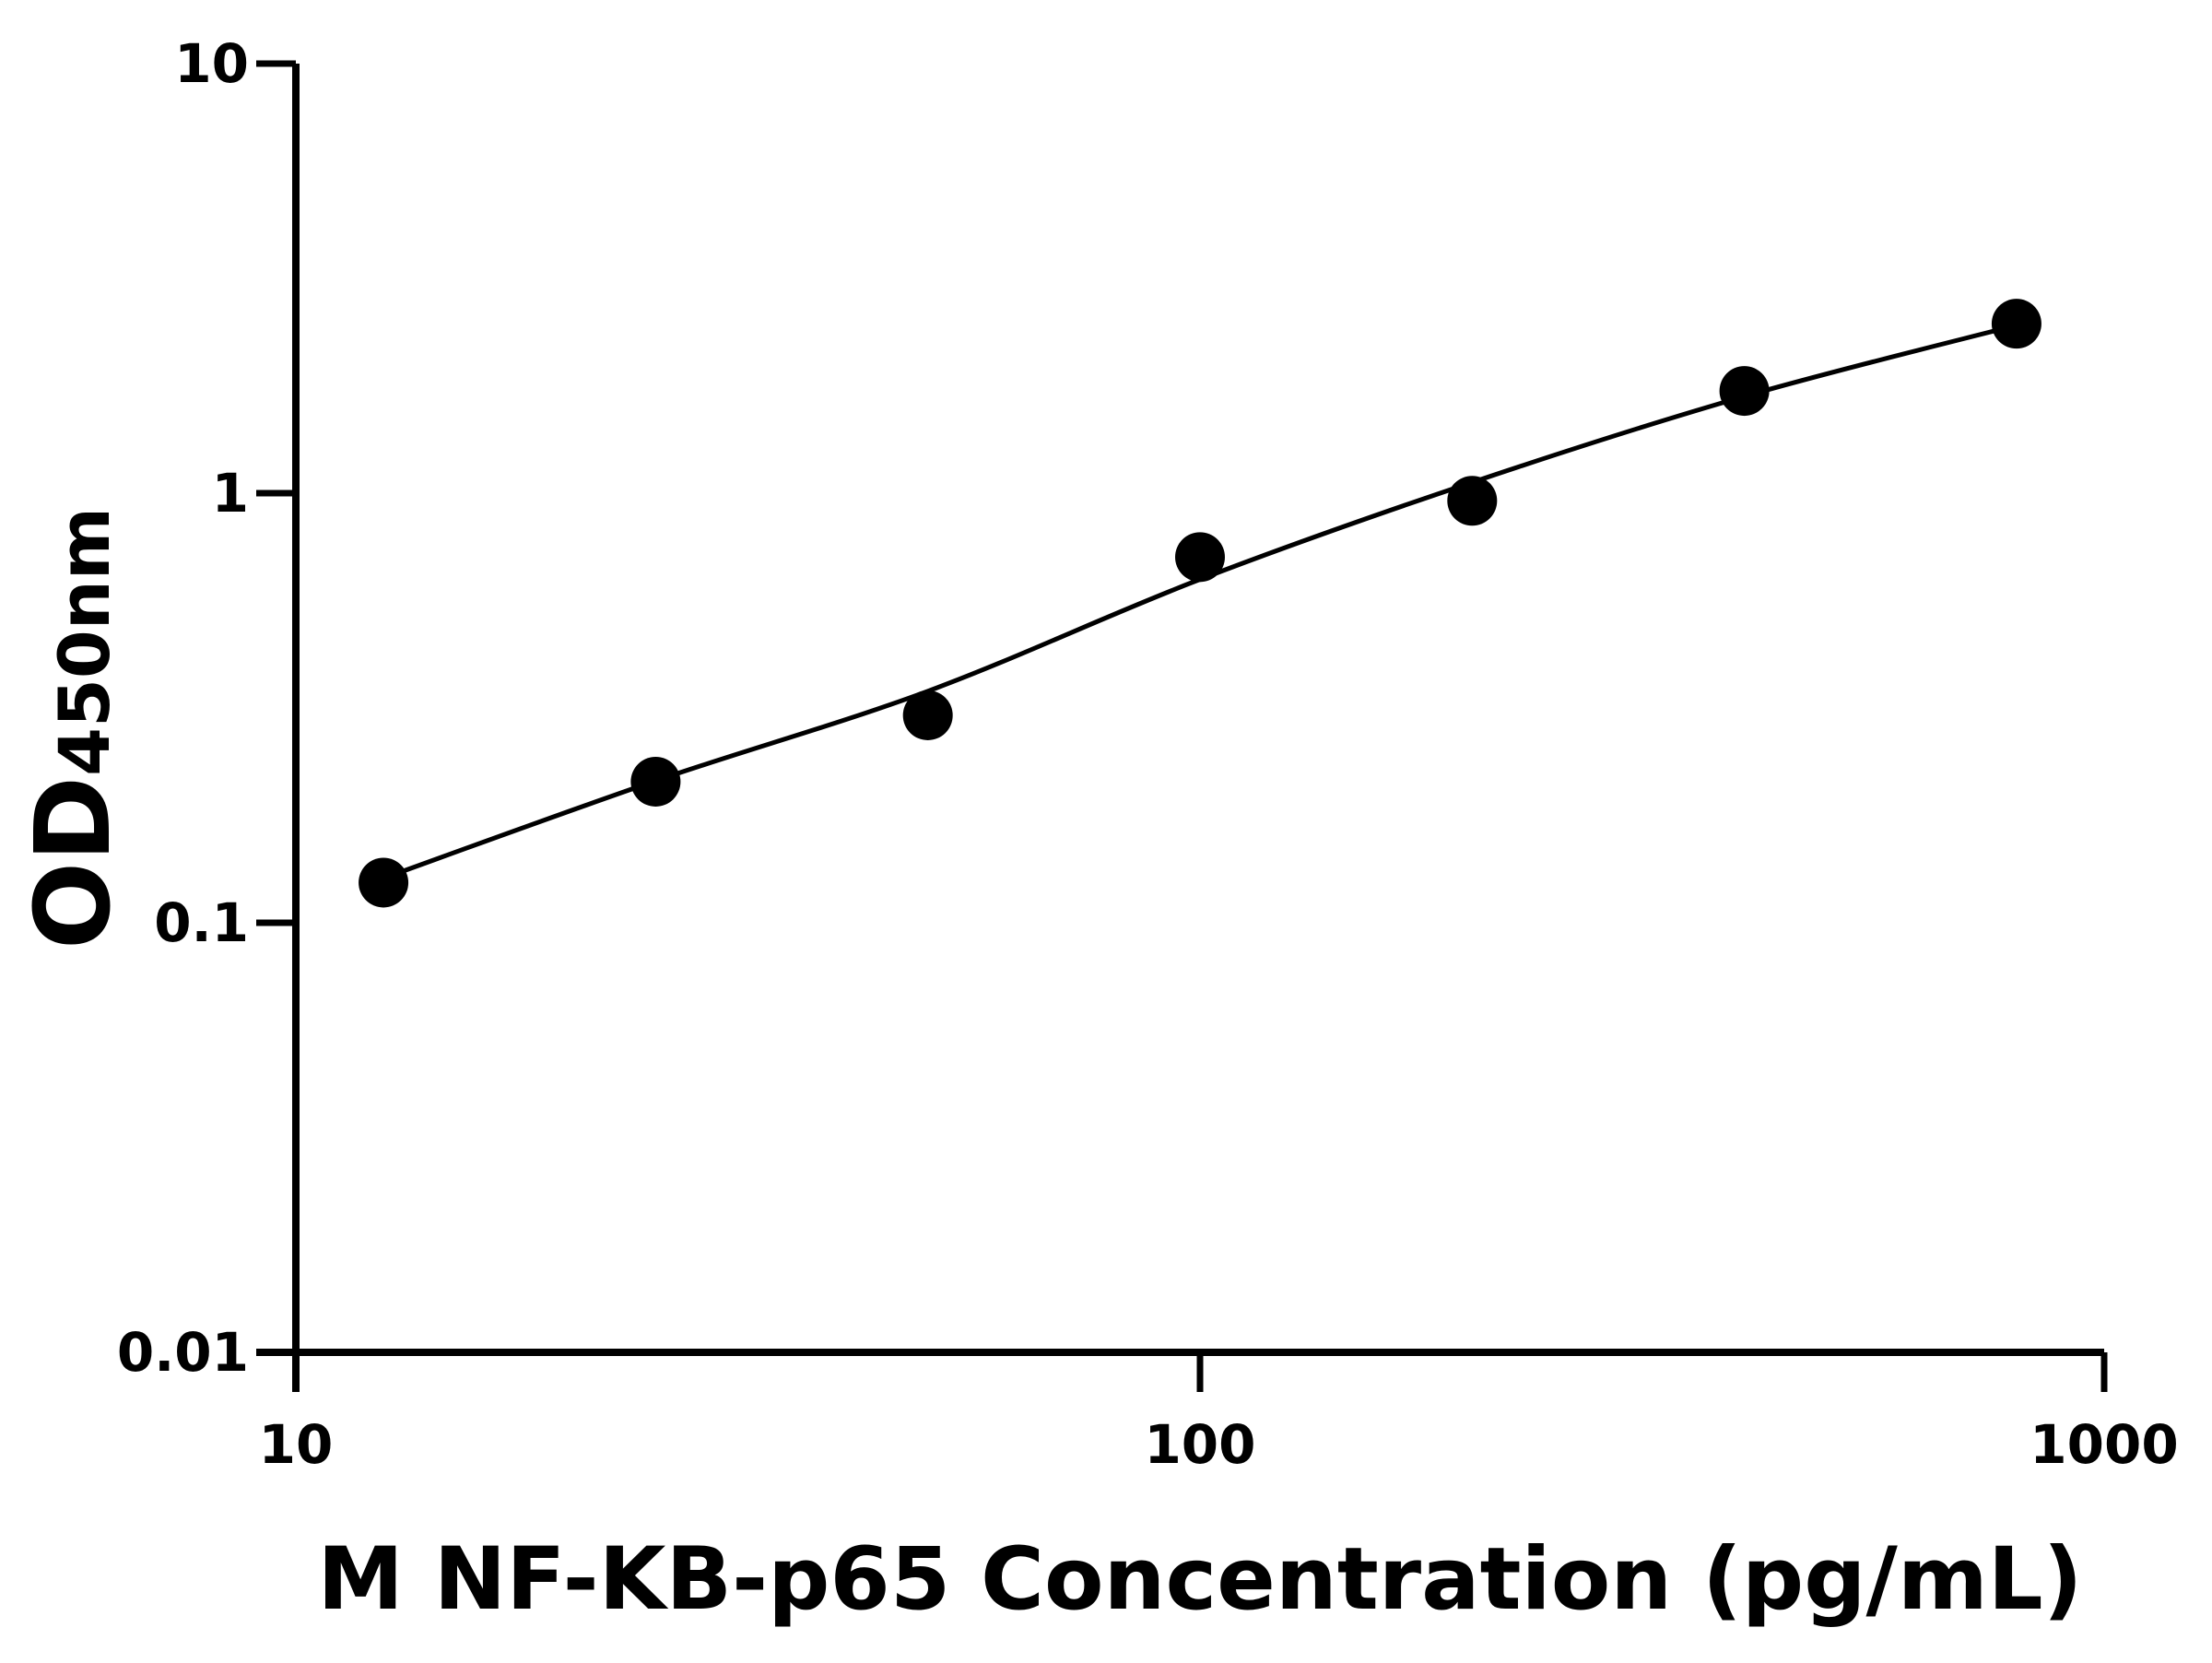 Image resolution: width=2212 pixels, height=1663 pixels. I want to click on y-tick-label: 10, so click(211, 63).